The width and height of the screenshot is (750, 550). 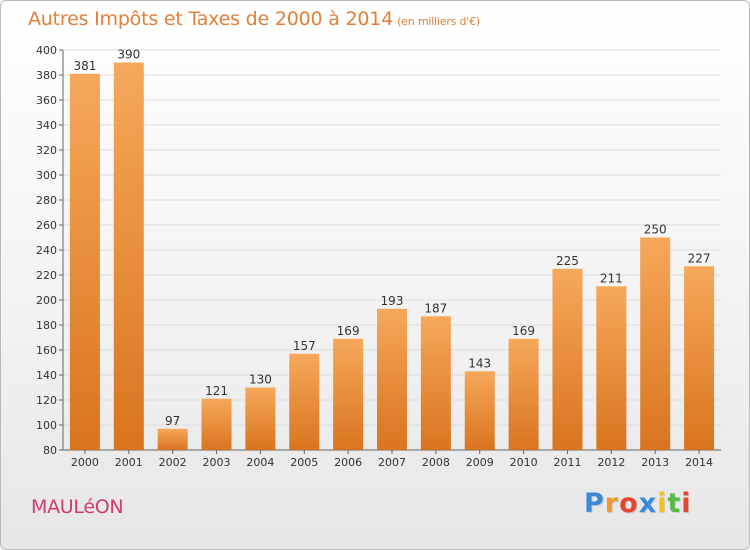 What do you see at coordinates (46, 250) in the screenshot?
I see `y-tick-label: 240` at bounding box center [46, 250].